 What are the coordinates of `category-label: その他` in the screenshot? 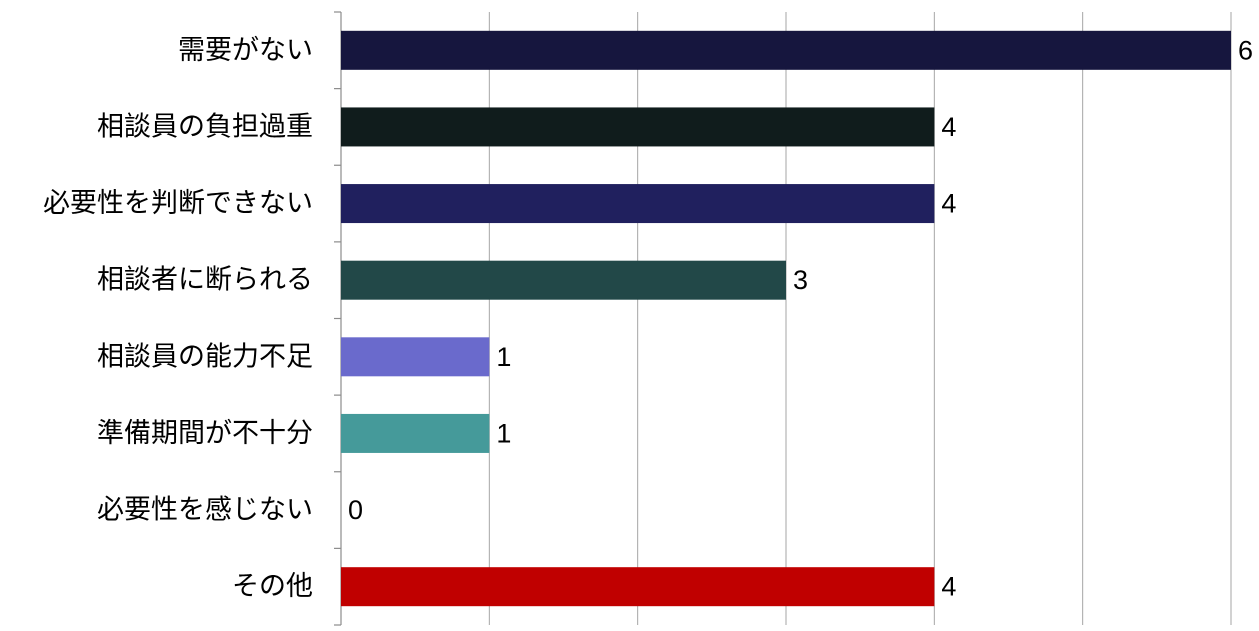 It's located at (272, 586).